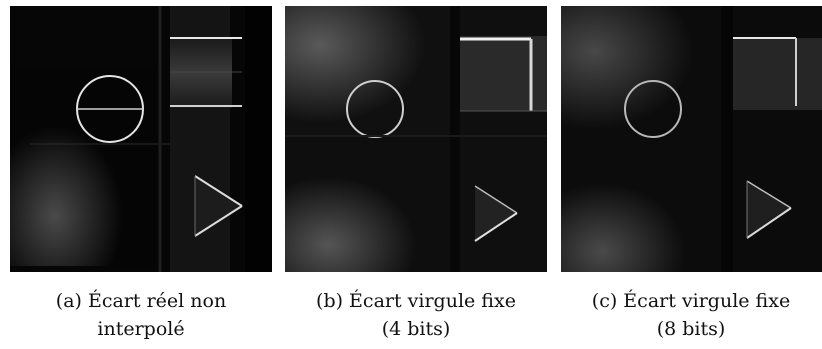 The height and width of the screenshot is (349, 822). Describe the element at coordinates (141, 329) in the screenshot. I see `caption-a-line2: interpolé` at that location.